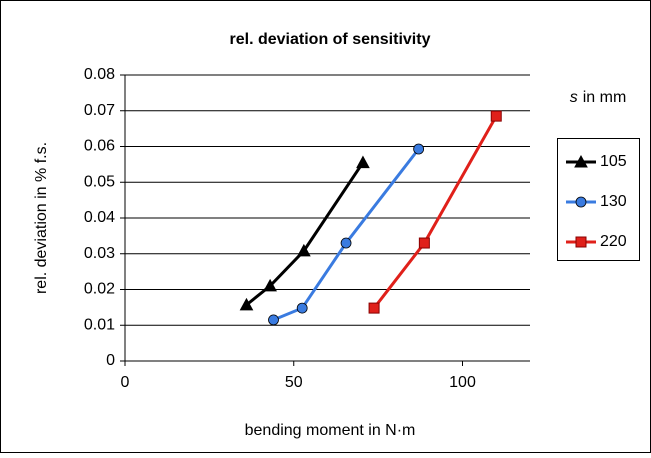  I want to click on y-tick-label: 0.06, so click(99, 146).